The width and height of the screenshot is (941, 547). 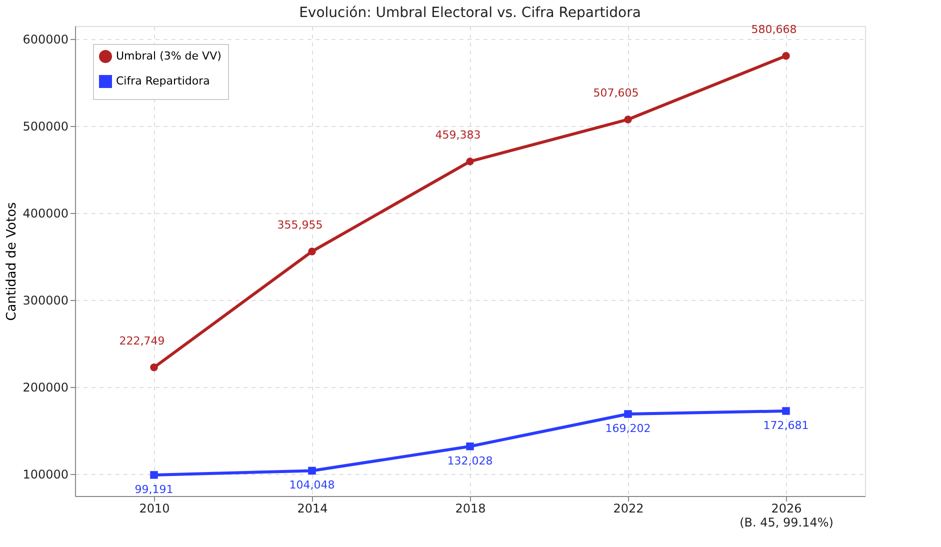 I want to click on x-tick-label: 2022, so click(x=628, y=509).